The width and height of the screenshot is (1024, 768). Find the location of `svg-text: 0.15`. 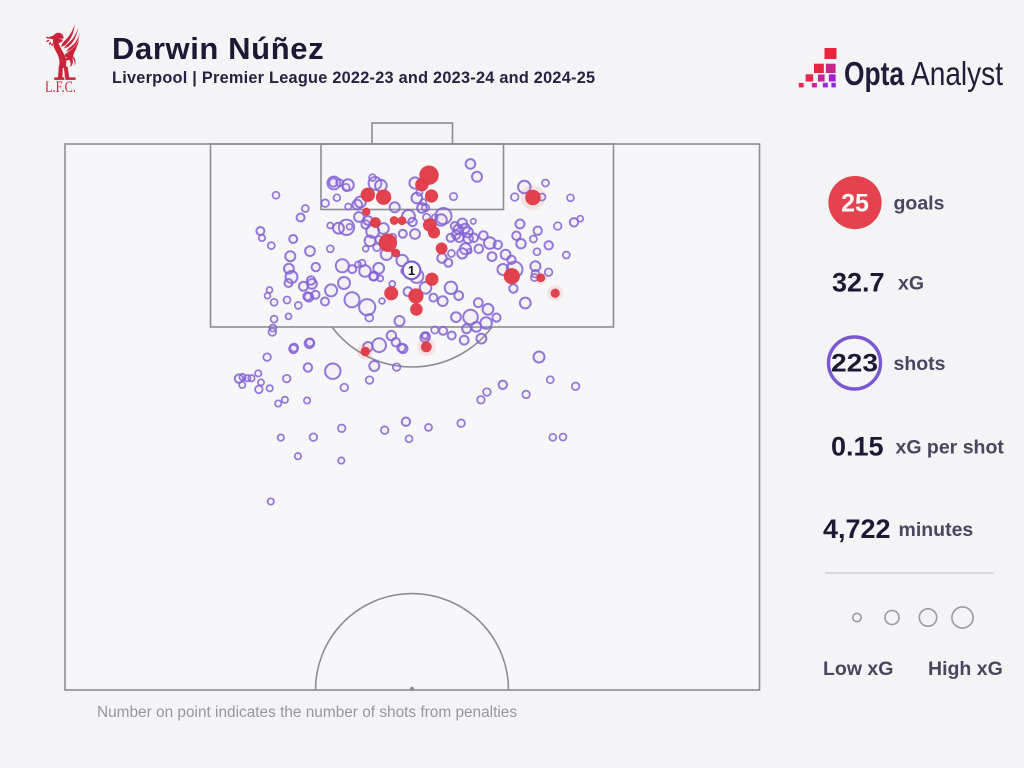

svg-text: 0.15 is located at coordinates (857, 447).